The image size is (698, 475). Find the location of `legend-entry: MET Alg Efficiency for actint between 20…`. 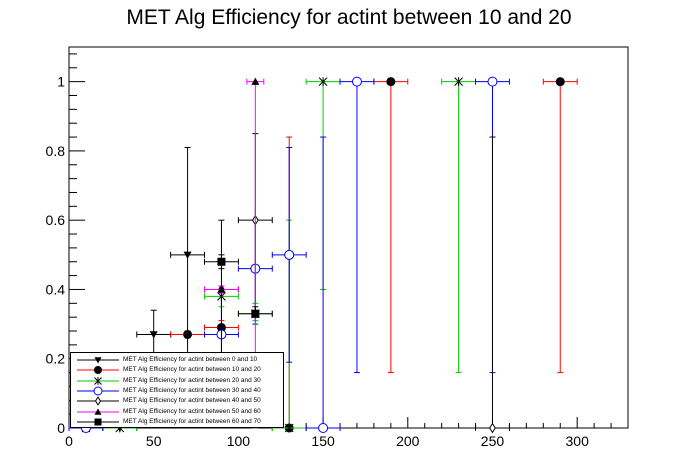

legend-entry: MET Alg Efficiency for actint between 20… is located at coordinates (177, 381).